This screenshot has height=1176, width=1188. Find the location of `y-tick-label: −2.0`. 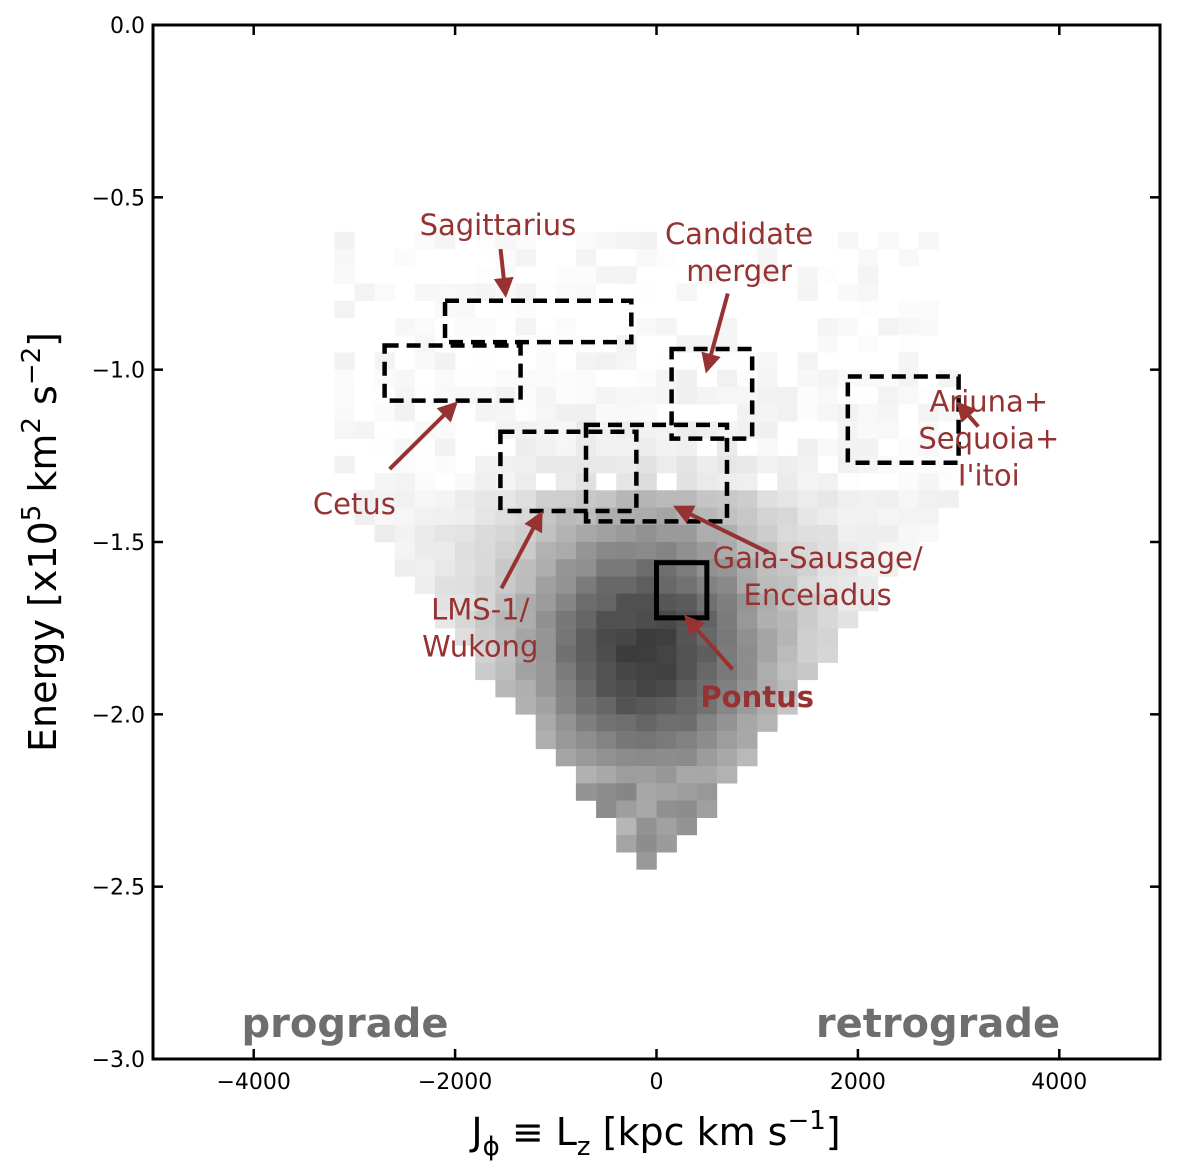

y-tick-label: −2.0 is located at coordinates (118, 715).